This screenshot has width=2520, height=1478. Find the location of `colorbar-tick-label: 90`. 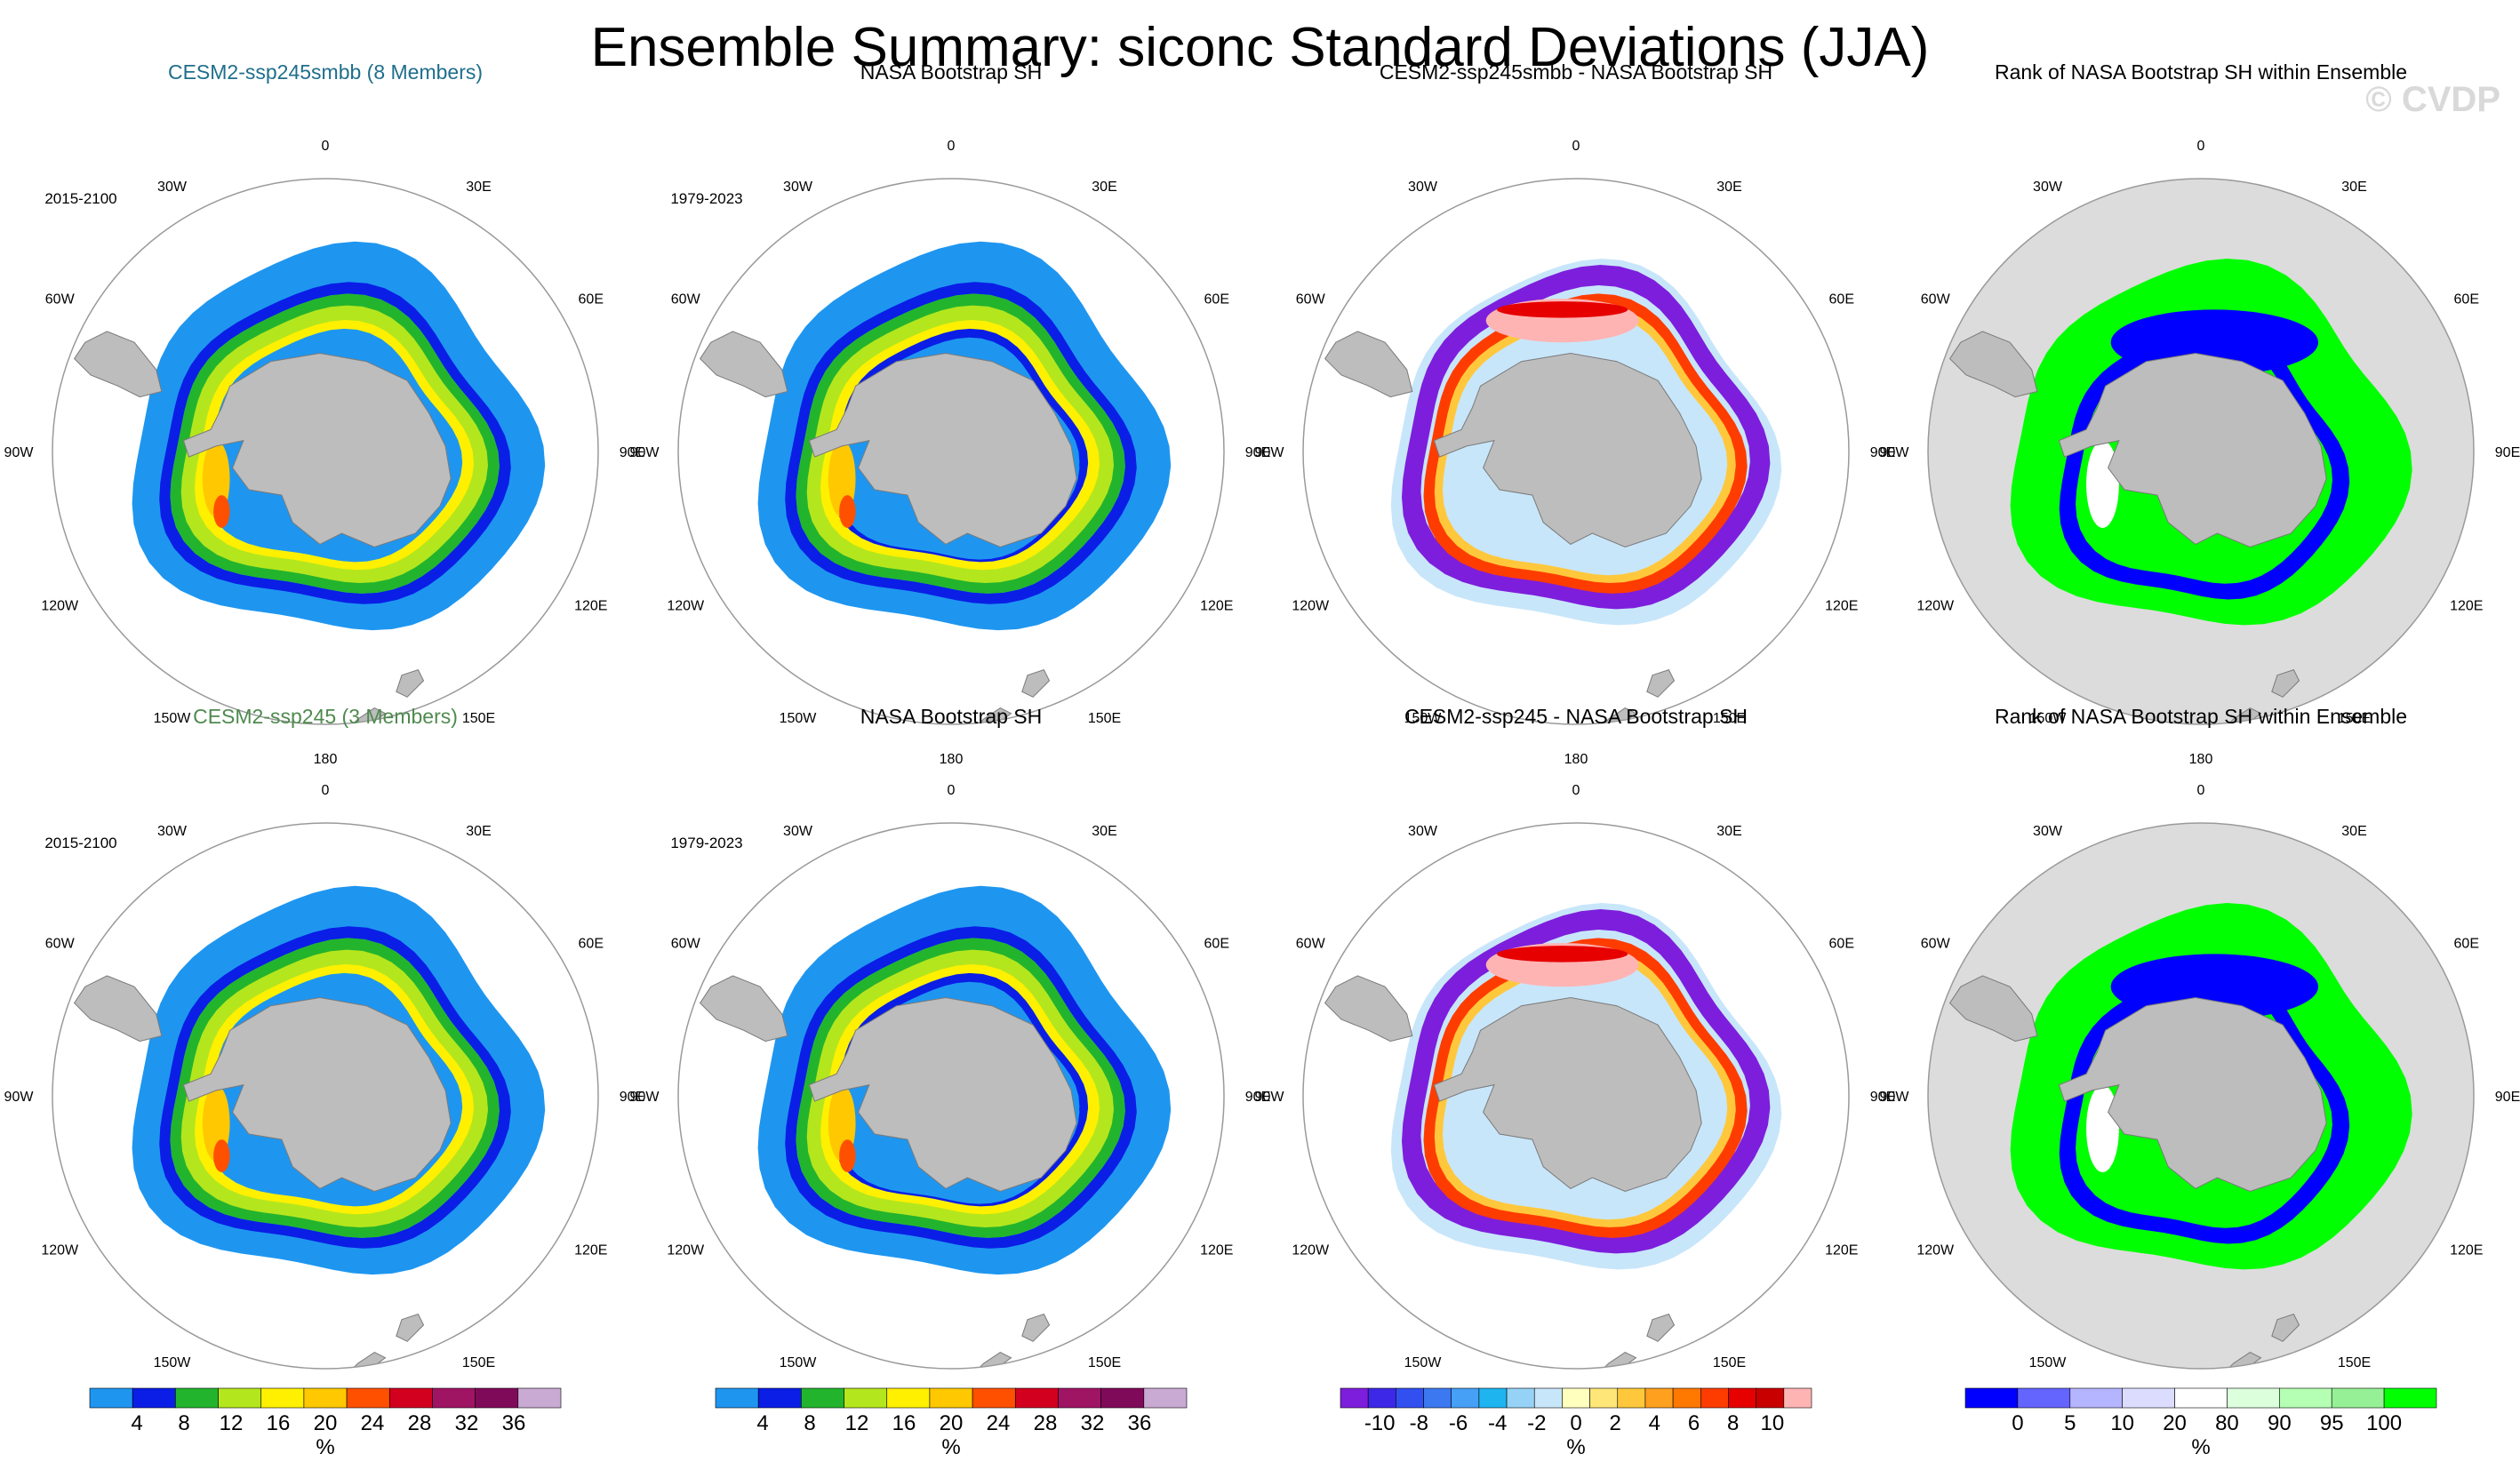

colorbar-tick-label: 90 is located at coordinates (2280, 1423).